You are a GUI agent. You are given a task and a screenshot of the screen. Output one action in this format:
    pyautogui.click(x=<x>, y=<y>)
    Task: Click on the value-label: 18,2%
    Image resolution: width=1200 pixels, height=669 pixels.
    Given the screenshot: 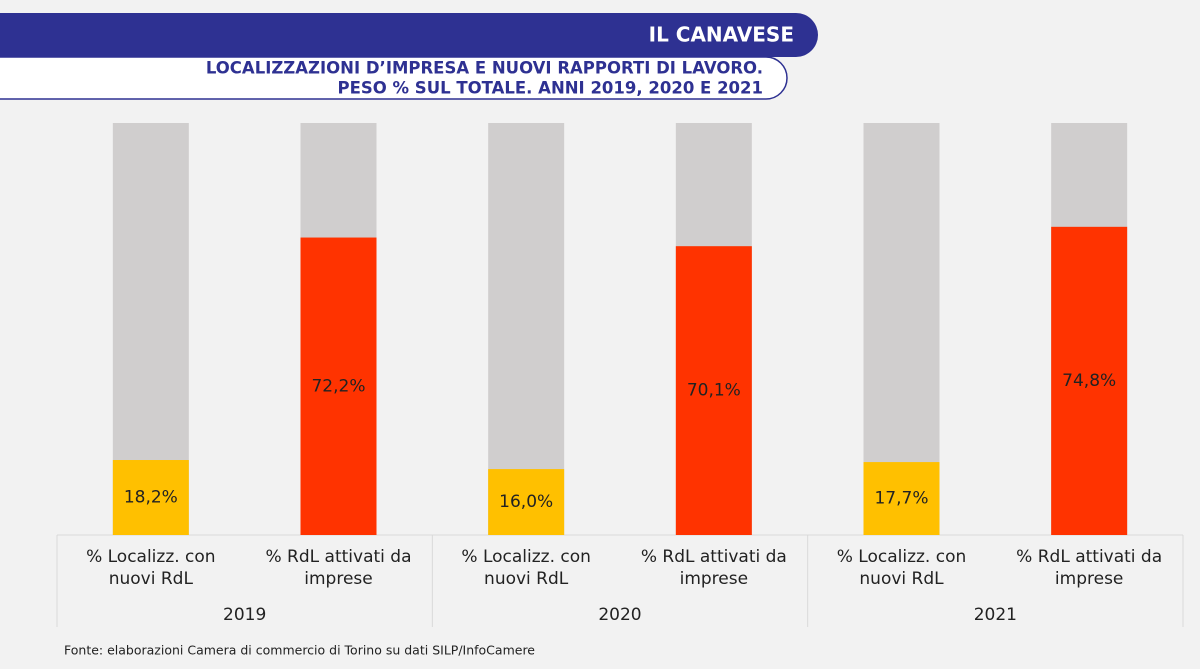 What is the action you would take?
    pyautogui.click(x=151, y=498)
    